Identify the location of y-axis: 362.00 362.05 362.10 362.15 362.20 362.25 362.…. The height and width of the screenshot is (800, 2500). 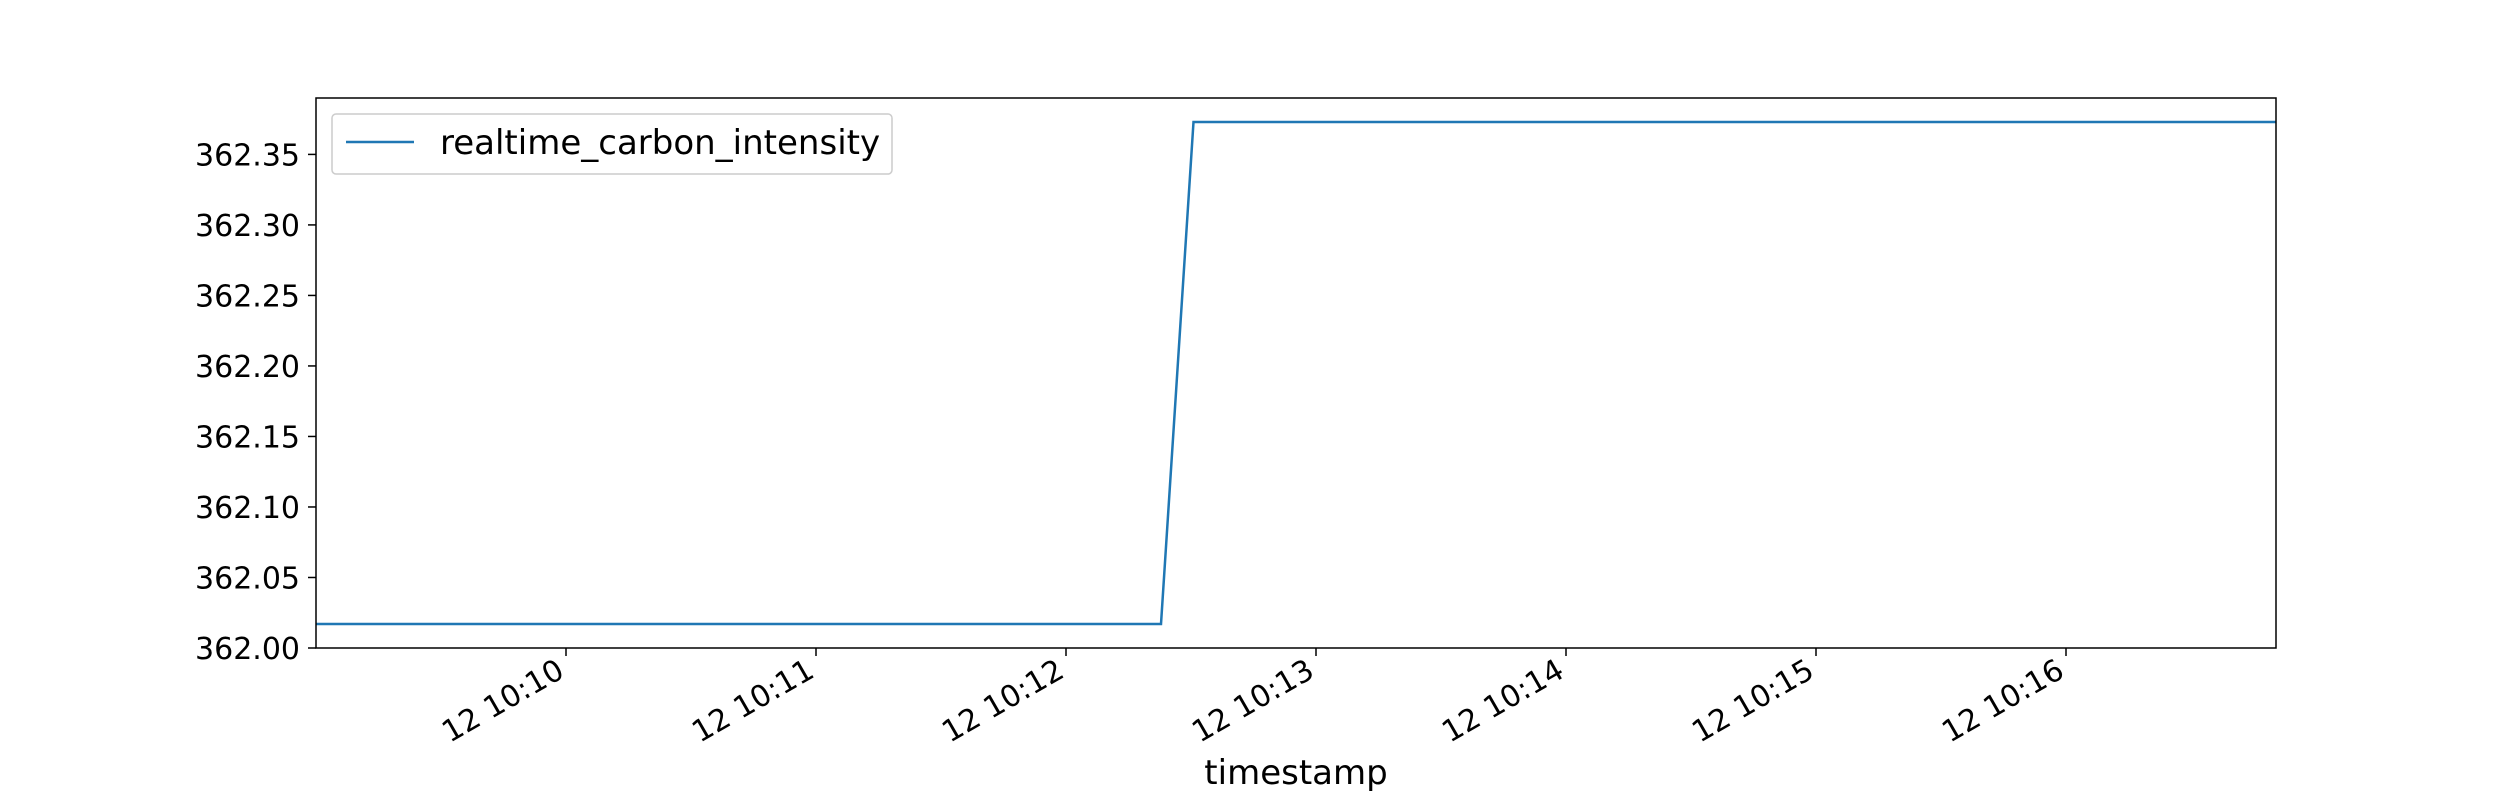
(255, 402).